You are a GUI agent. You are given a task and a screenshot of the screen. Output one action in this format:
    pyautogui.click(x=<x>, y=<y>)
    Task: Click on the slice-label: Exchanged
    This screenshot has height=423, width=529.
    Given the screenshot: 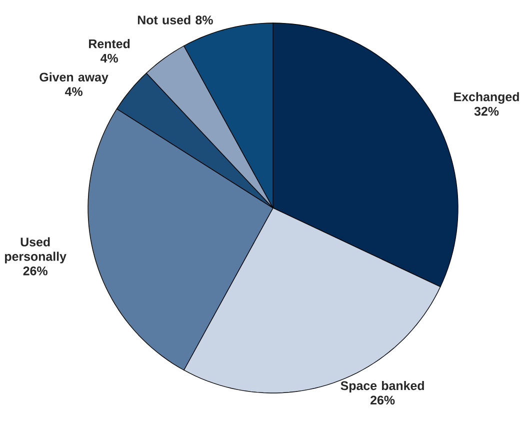 What is the action you would take?
    pyautogui.click(x=486, y=98)
    